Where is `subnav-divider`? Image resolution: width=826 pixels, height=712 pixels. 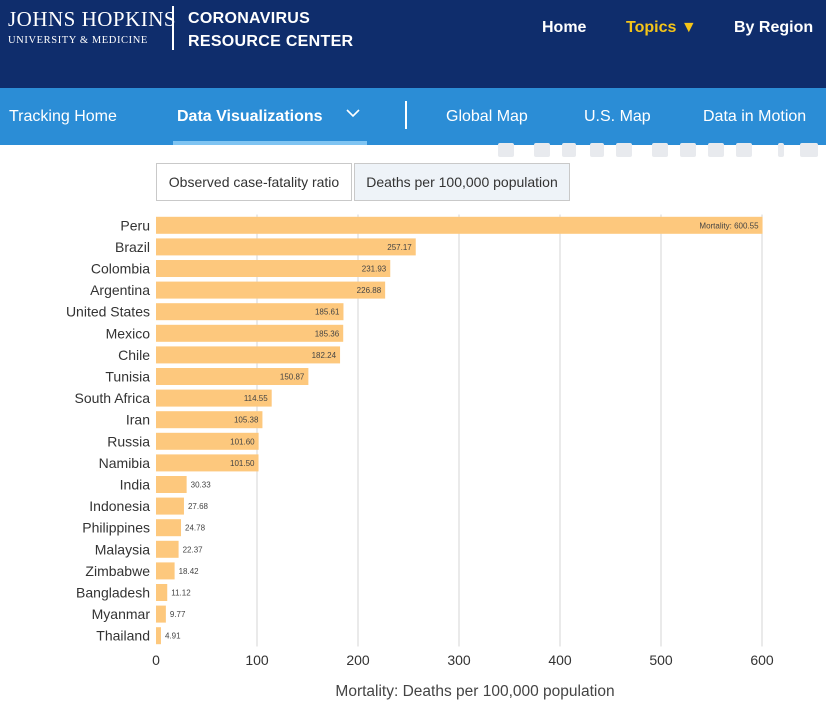 subnav-divider is located at coordinates (406, 115).